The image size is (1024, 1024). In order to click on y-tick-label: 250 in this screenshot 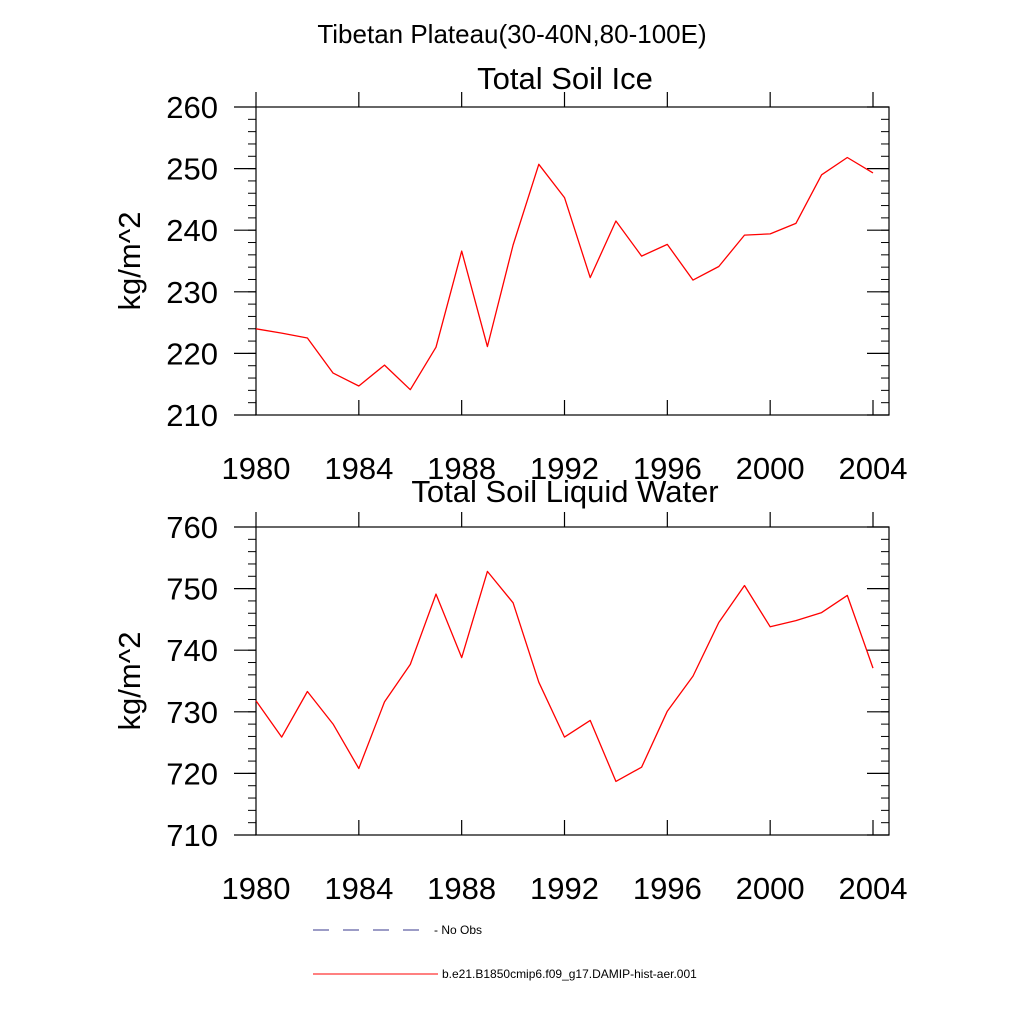, I will do `click(192, 169)`.